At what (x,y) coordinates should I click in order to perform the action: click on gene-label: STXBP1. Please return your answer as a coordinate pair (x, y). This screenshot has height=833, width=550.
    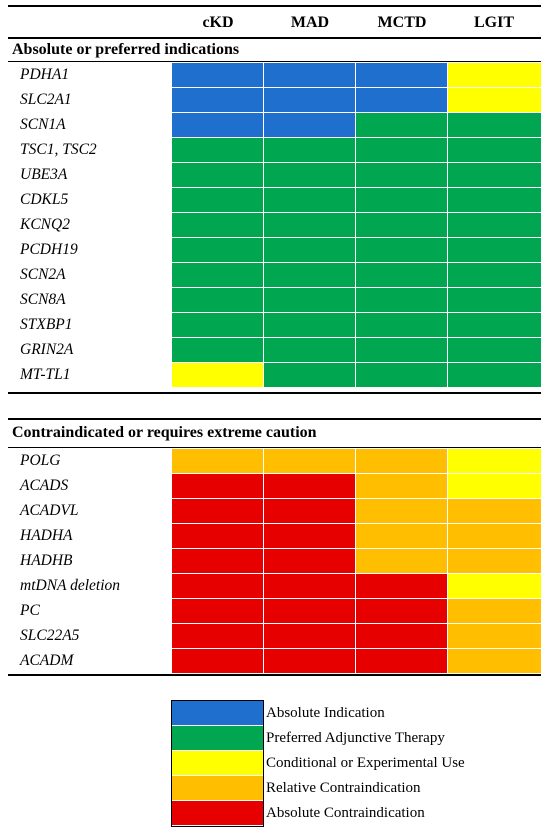
    Looking at the image, I should click on (46, 324).